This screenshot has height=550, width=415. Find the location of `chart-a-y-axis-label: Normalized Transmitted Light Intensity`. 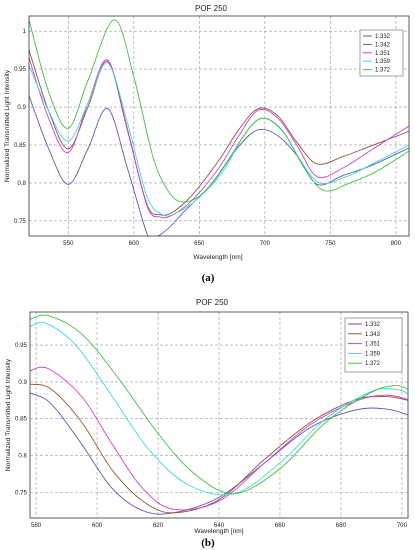

chart-a-y-axis-label: Normalized Transmitted Light Intensity is located at coordinates (7, 125).